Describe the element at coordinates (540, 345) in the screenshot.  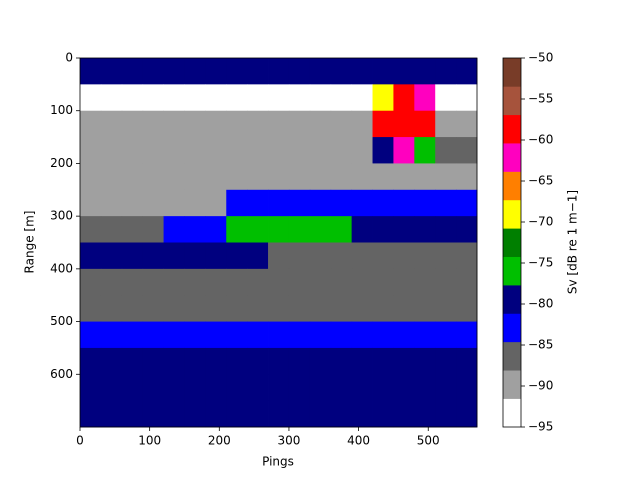
I see `colorbar-tick-label: −85` at that location.